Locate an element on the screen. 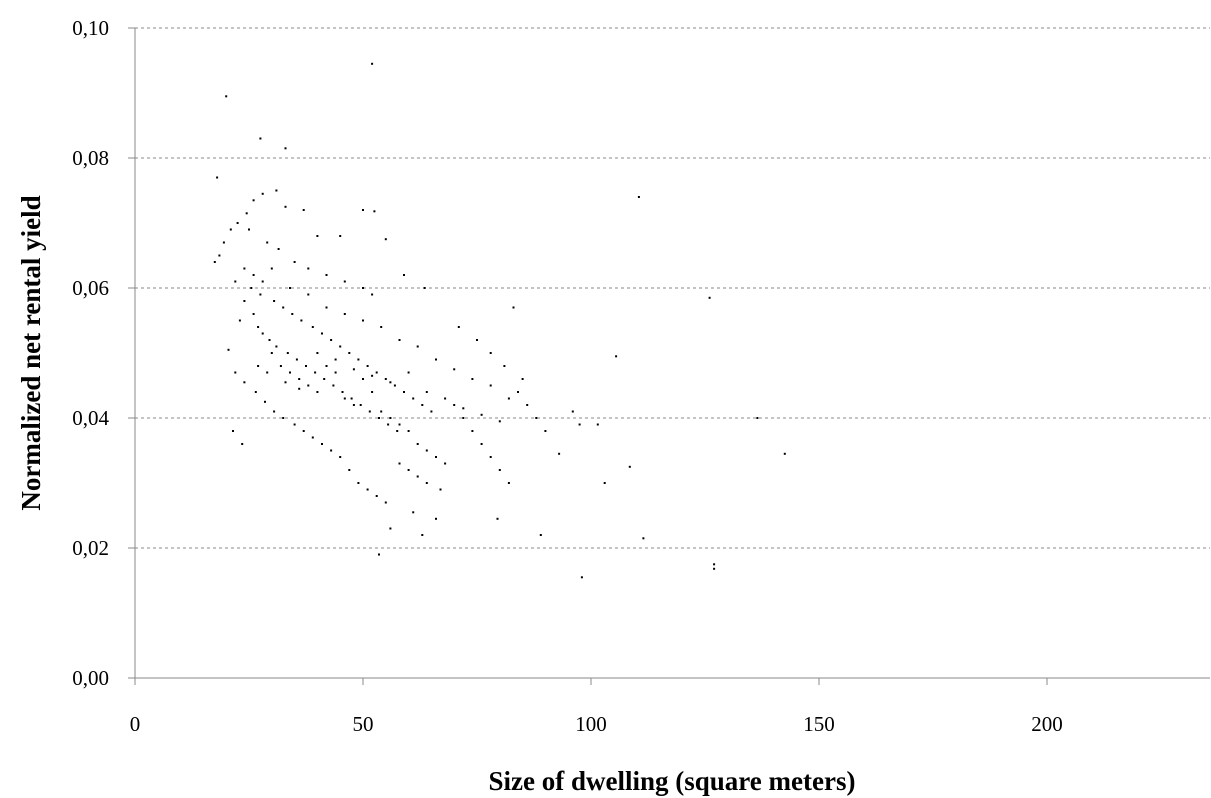 This screenshot has height=798, width=1211. y-axis-ticks: 0,00 0,02 0,04 0,06 0,08 0,10 is located at coordinates (103, 353).